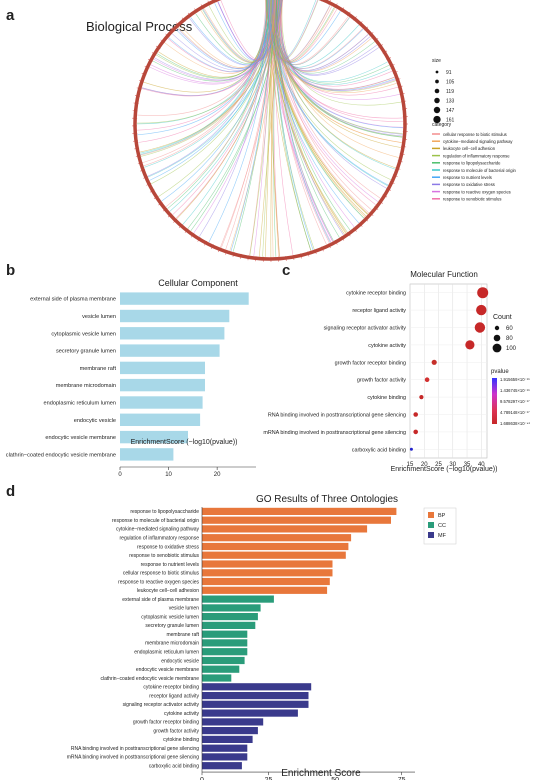  I want to click on mf-plot-frame, so click(448, 371).